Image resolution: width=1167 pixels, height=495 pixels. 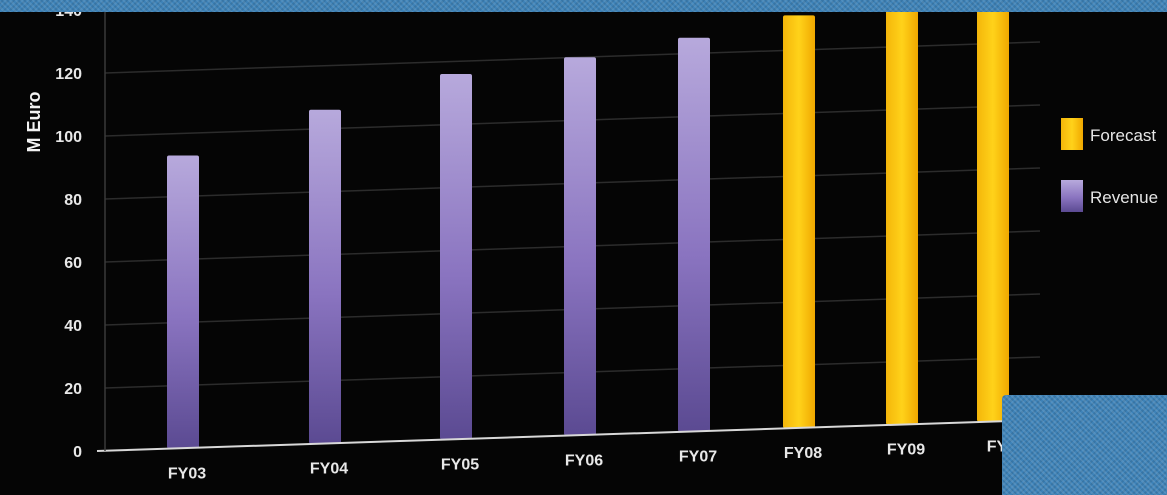 I want to click on y-tick-label: 60, so click(x=73, y=263).